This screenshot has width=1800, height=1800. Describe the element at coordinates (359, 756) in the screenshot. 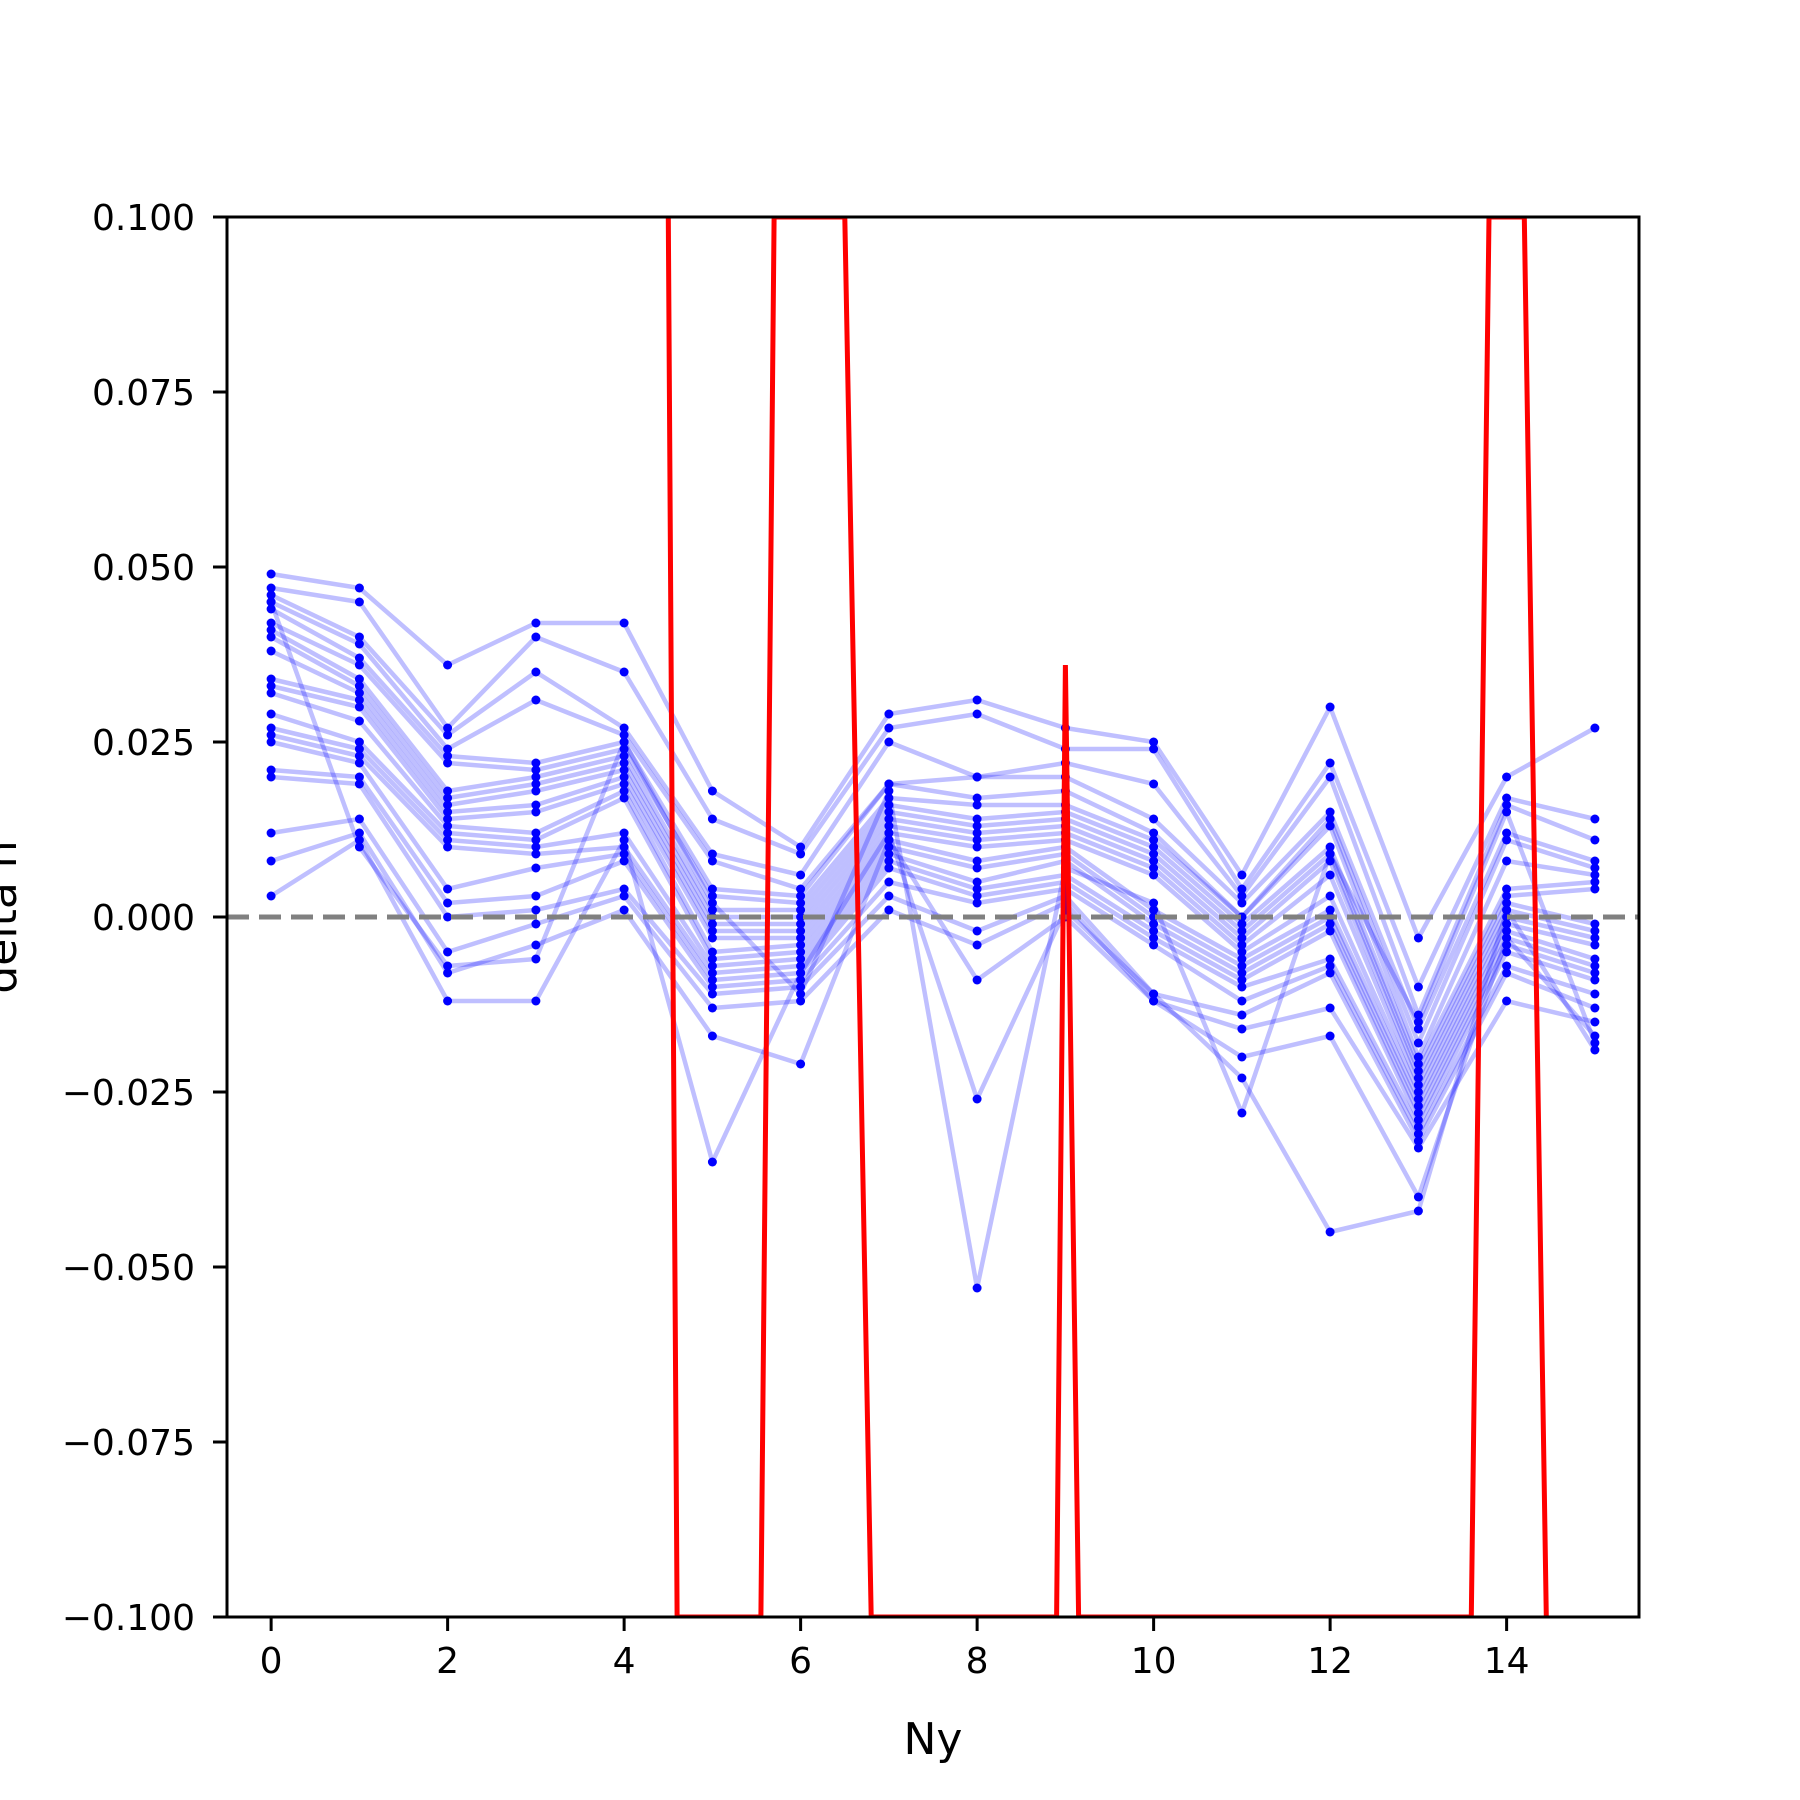

I see `data-point-s14-x1` at that location.